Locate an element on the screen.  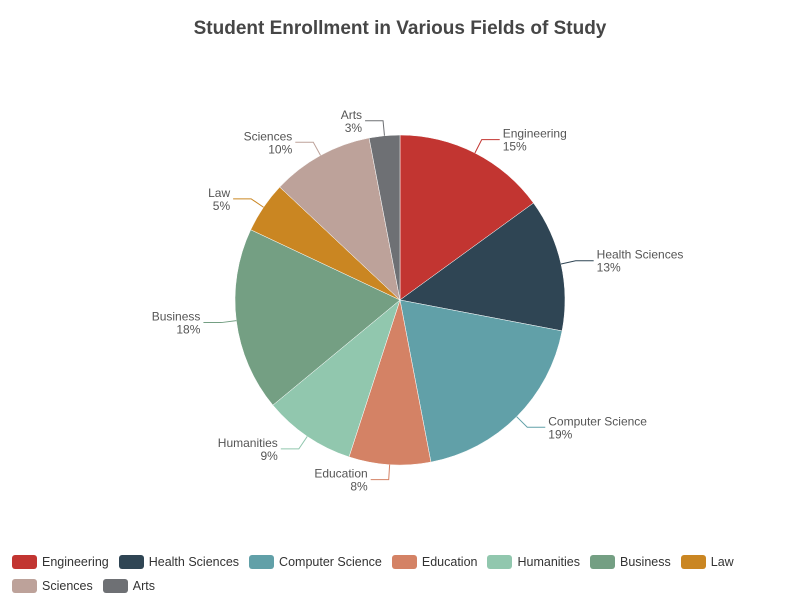
pie-slice-engineering is located at coordinates (466, 217).